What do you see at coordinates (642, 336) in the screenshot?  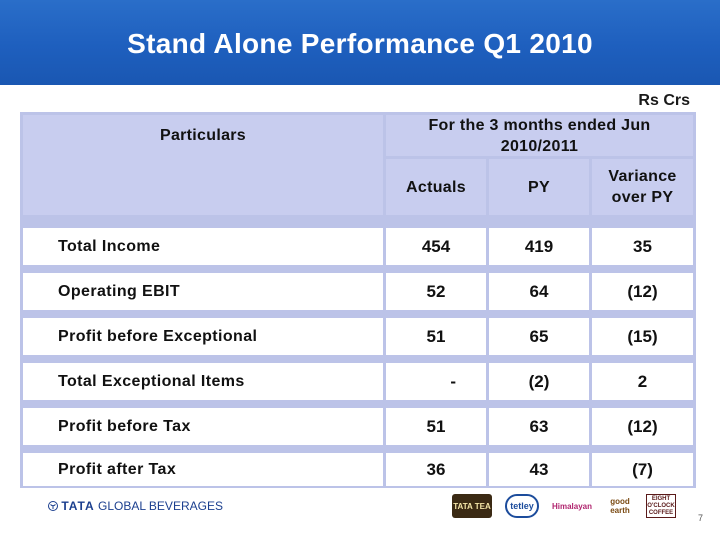 I see `cell-variance: (15)` at bounding box center [642, 336].